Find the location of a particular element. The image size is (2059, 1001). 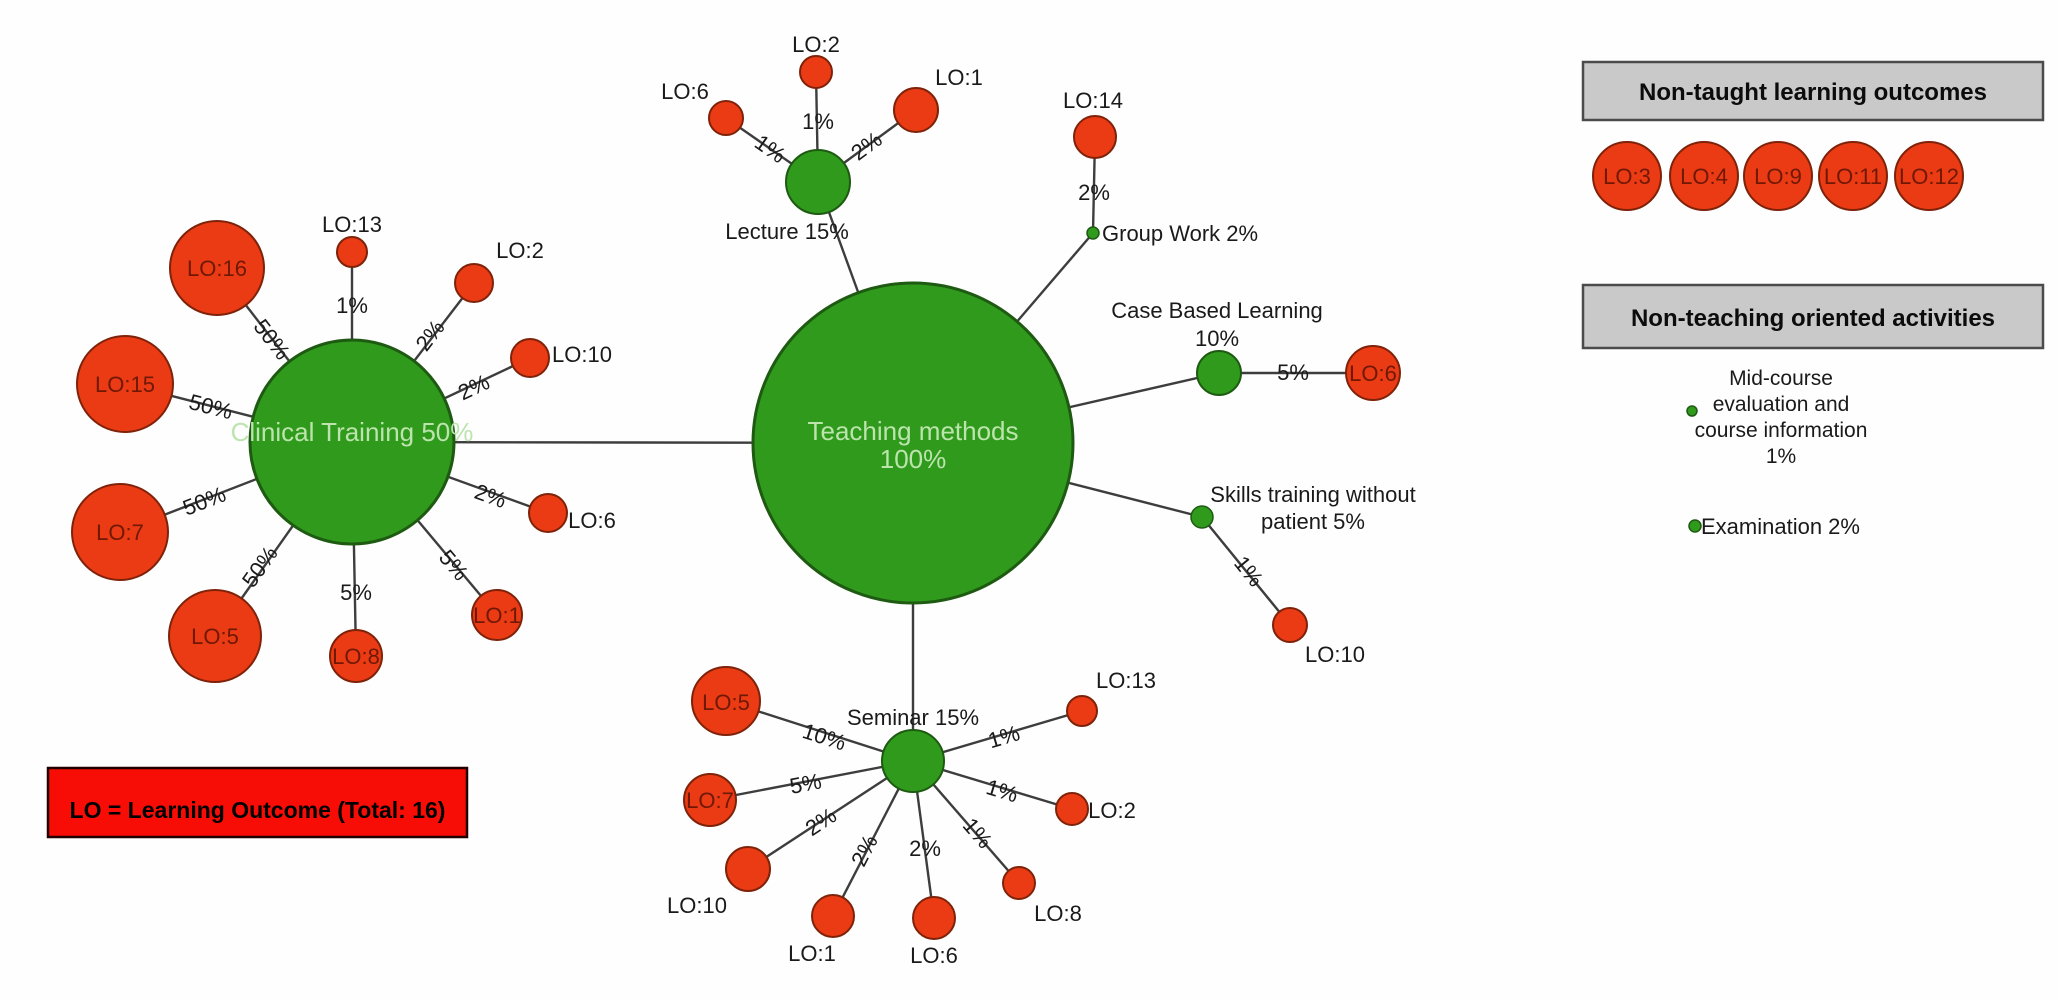

node-midcourse-dot is located at coordinates (1692, 411).